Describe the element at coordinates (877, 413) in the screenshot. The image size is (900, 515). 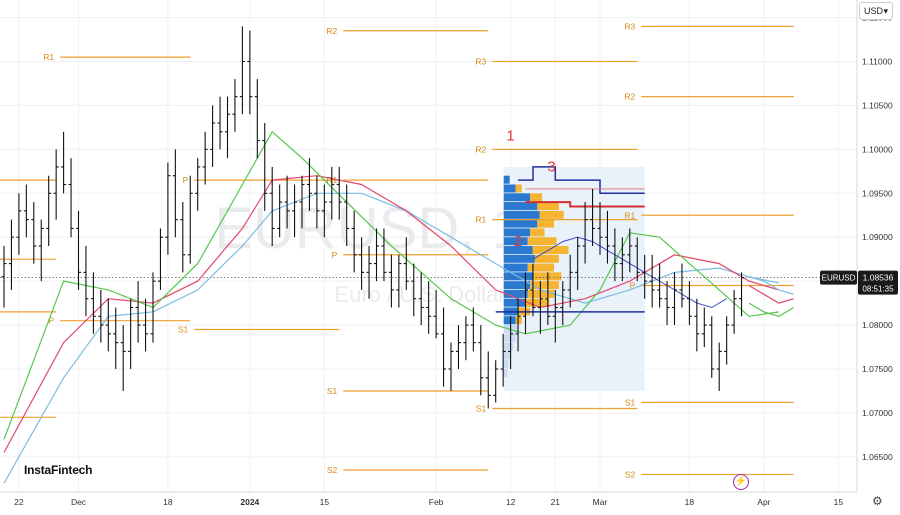
I see `y-tick-label: 1.07000` at that location.